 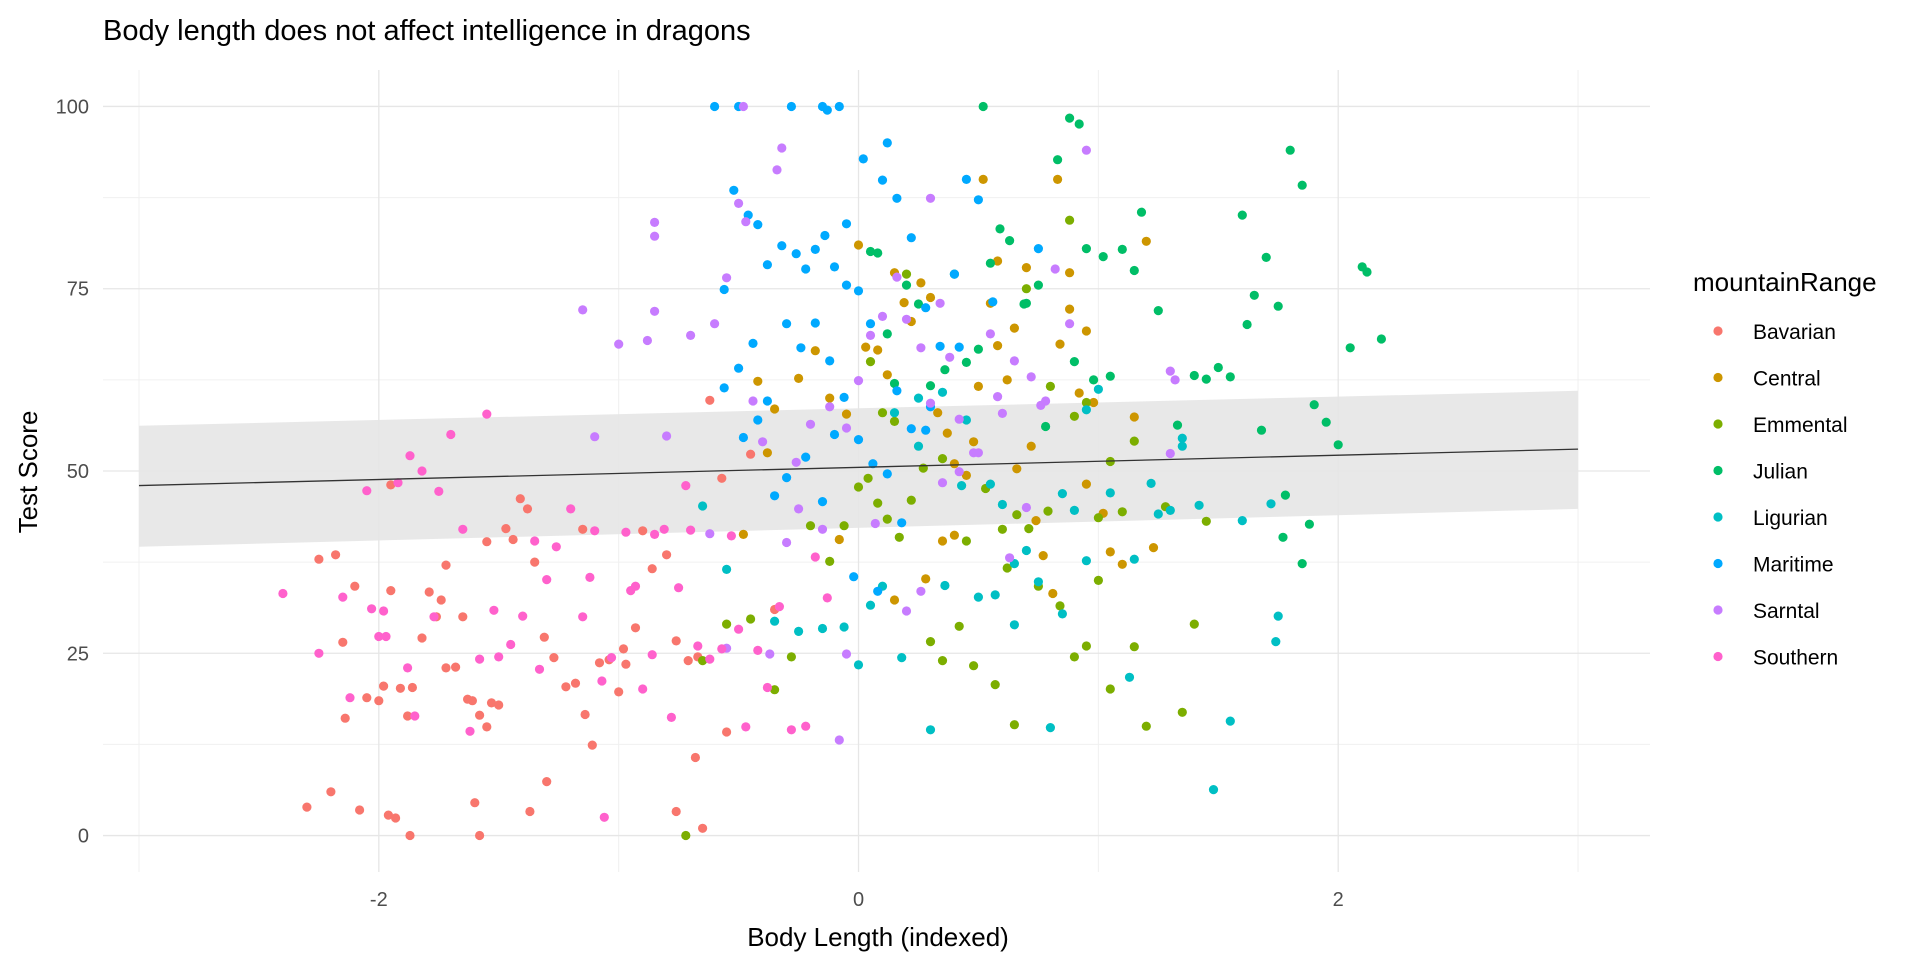 I want to click on legend-item-ligurian: Ligurian, so click(x=1770, y=518).